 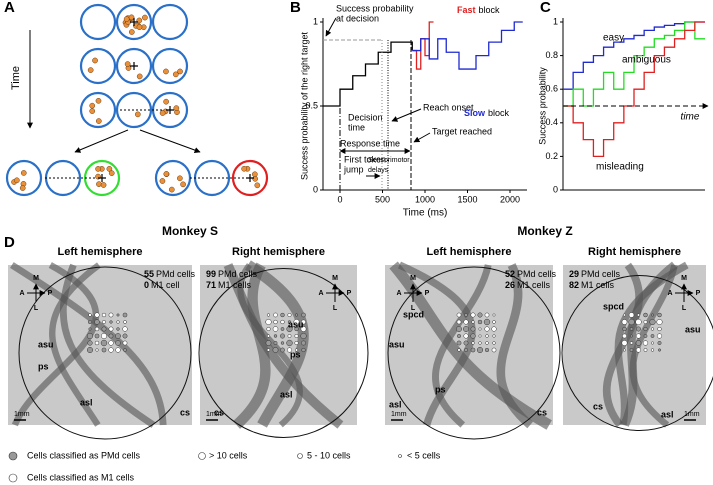 I want to click on y-tick-label: 0.6, so click(x=551, y=89).